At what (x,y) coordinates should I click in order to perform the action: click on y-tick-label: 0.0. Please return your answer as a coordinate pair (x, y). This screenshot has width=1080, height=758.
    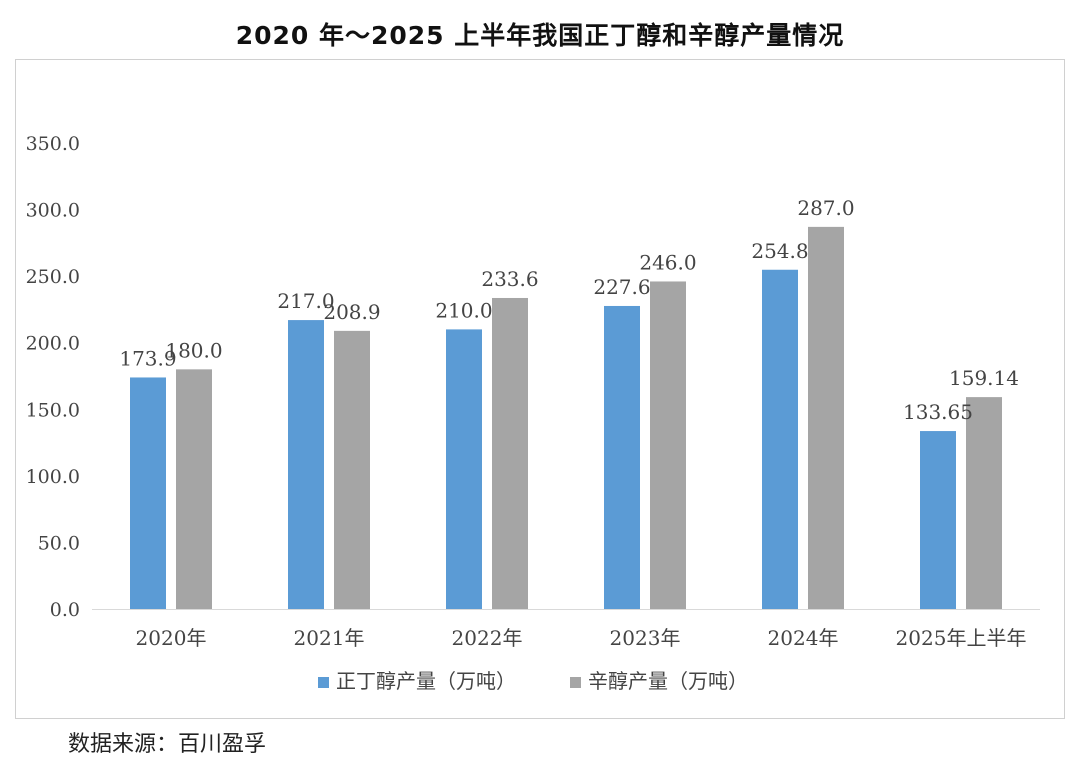
    Looking at the image, I should click on (65, 610).